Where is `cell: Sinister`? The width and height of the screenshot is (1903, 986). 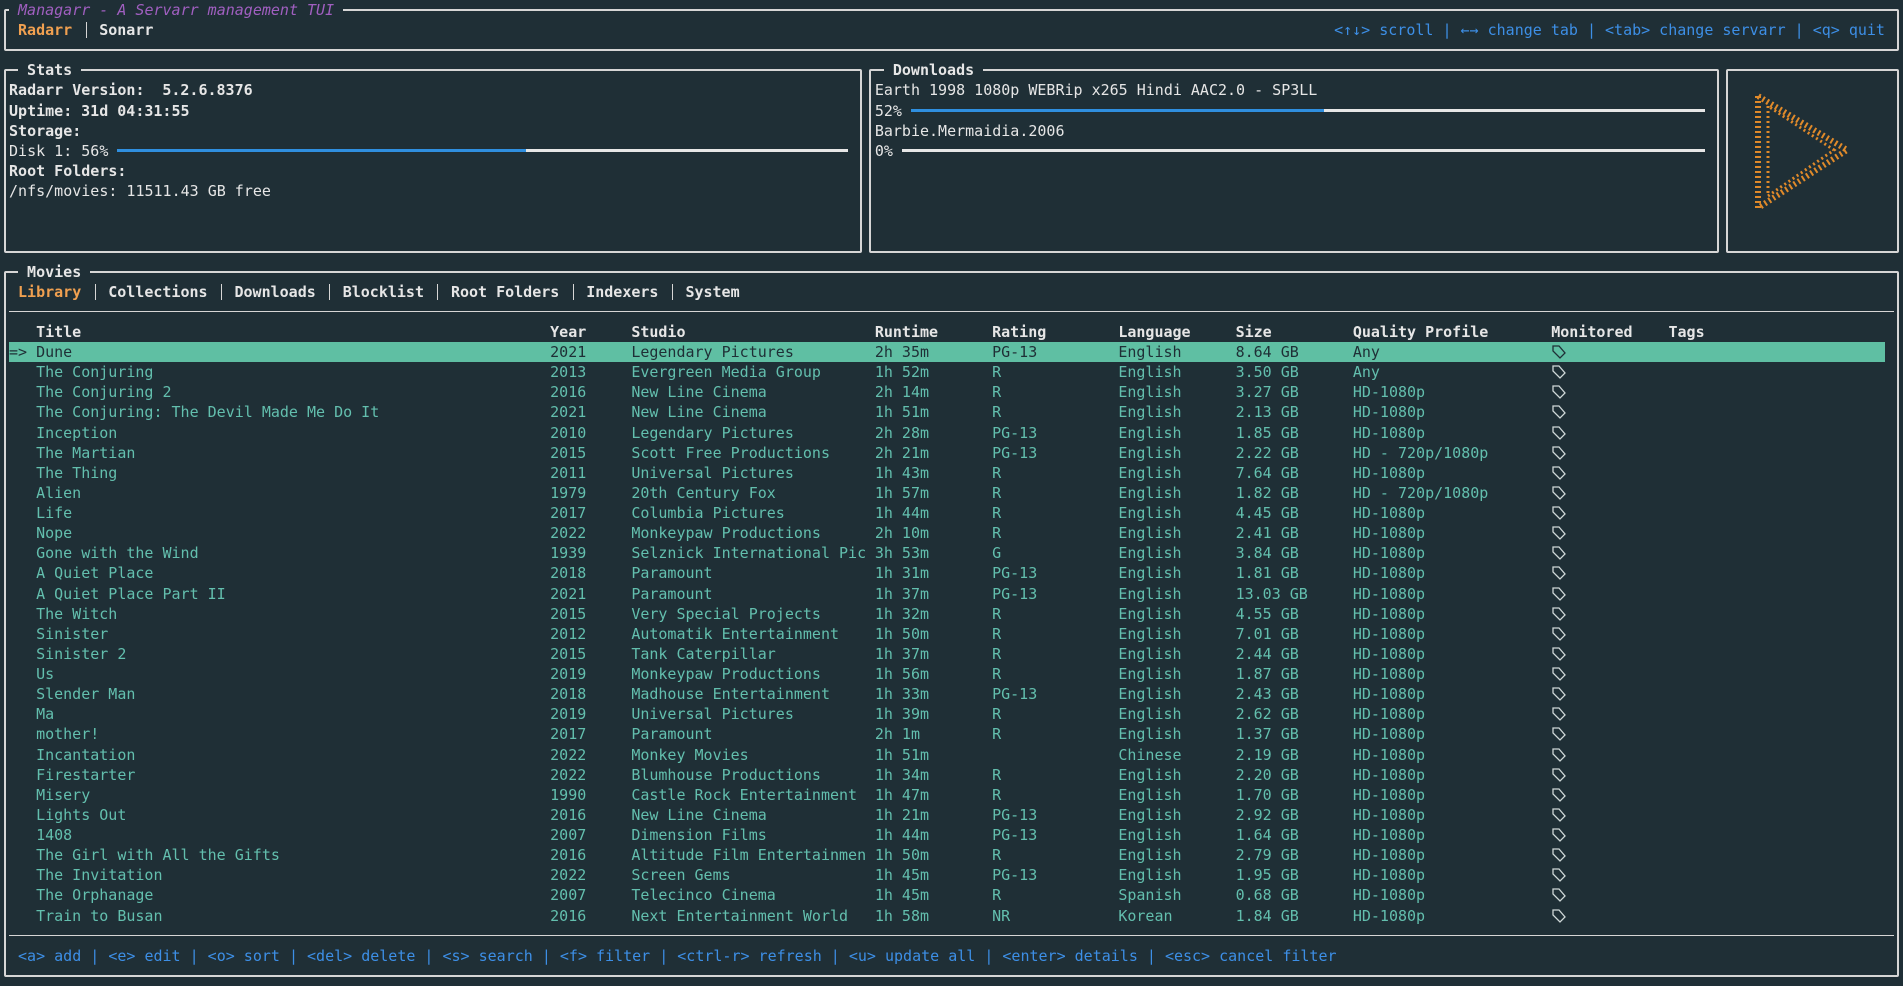
cell: Sinister is located at coordinates (72, 633).